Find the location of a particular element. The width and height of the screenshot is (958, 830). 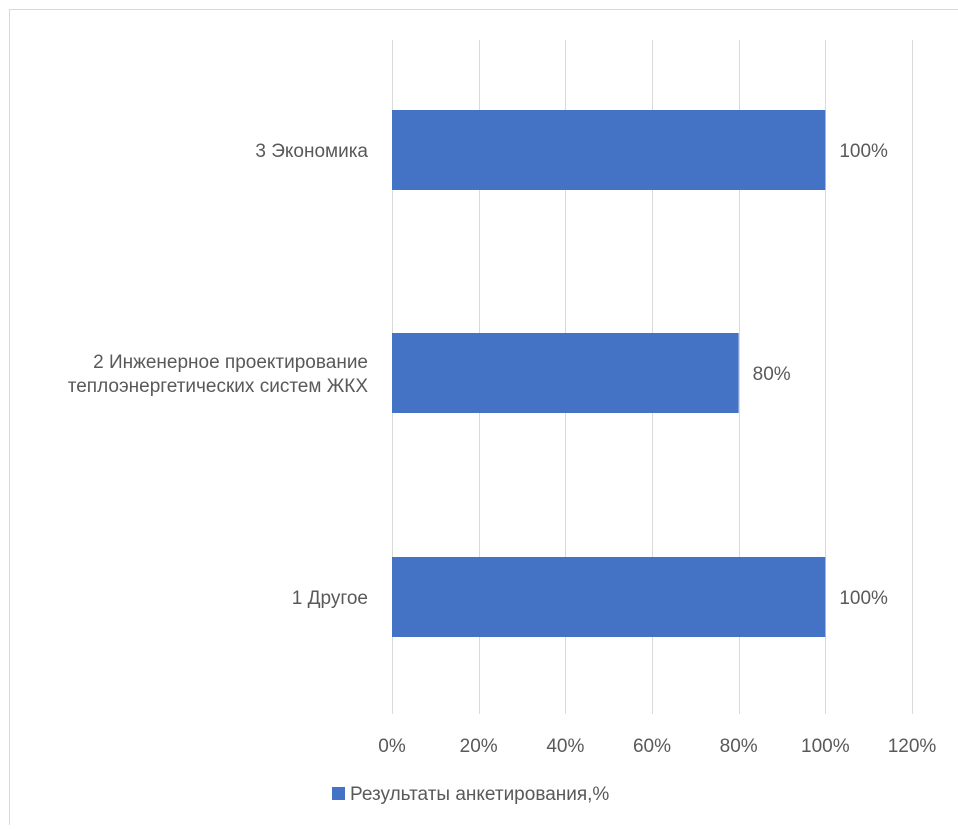

legend: Результаты анкетирования,% is located at coordinates (470, 794).